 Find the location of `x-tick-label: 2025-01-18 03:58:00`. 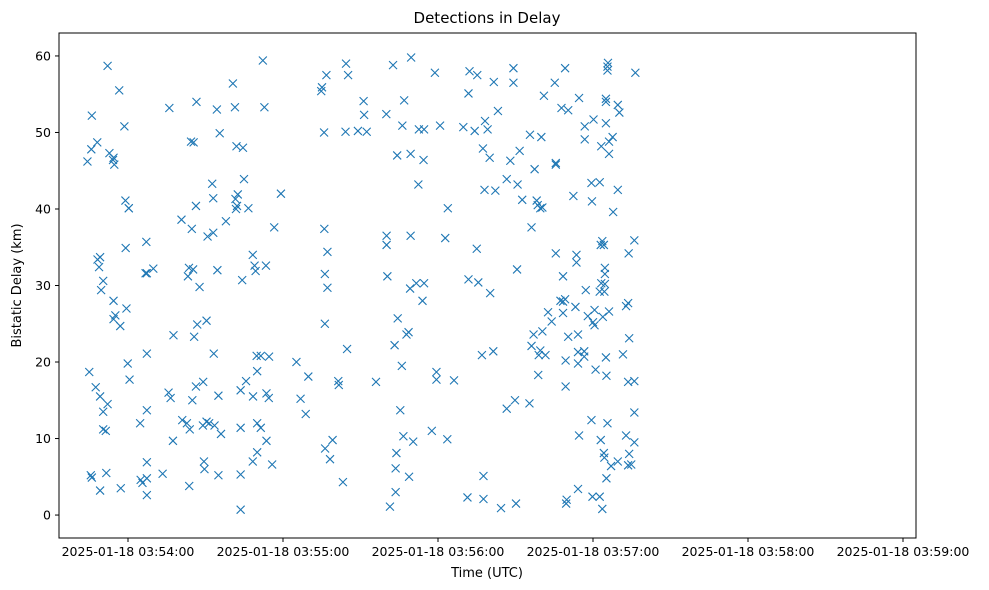

x-tick-label: 2025-01-18 03:58:00 is located at coordinates (748, 551).